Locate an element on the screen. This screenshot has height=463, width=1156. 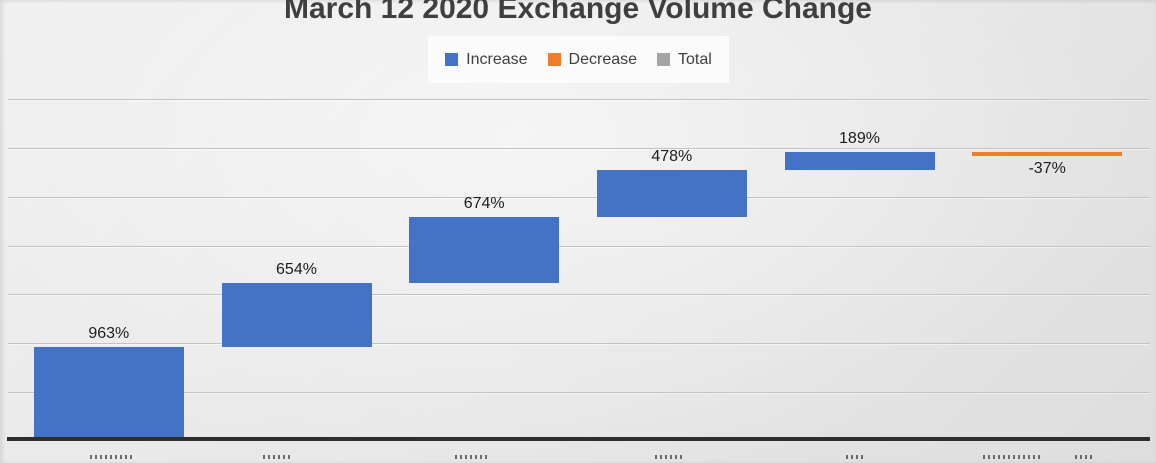
data-label: 963% is located at coordinates (109, 333).